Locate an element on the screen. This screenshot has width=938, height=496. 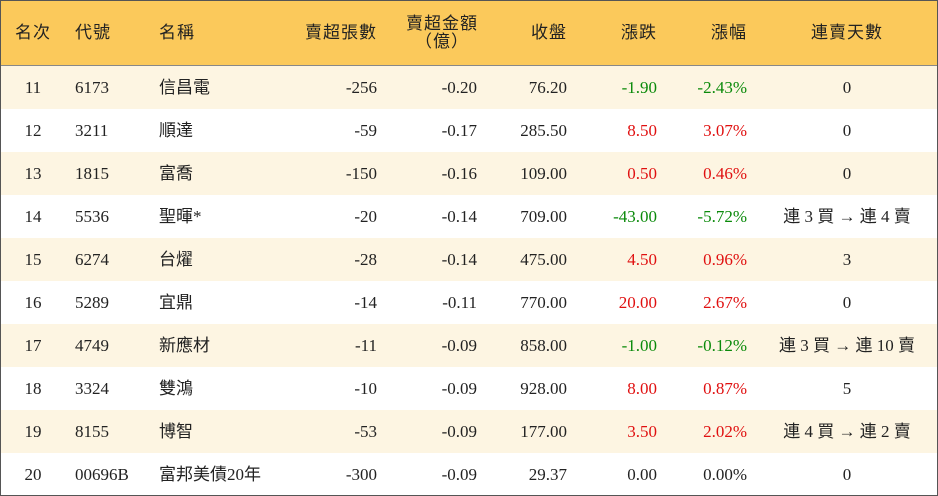
table-row: 16 5289 宜鼎 -14 -0.11 770.00 20.00 2.67% 0 is located at coordinates (469, 302).